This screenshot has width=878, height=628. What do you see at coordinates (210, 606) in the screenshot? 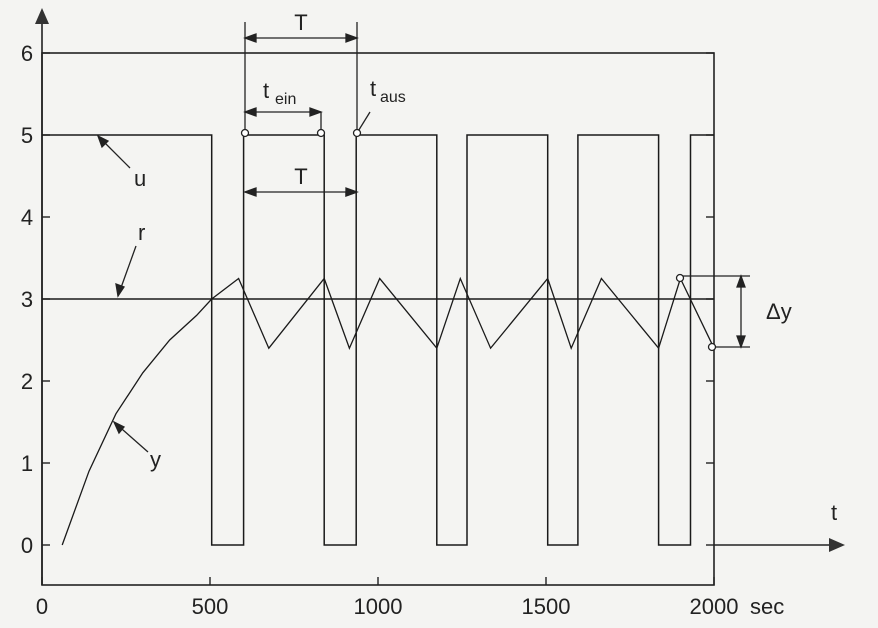
I see `x-tick-label: 500` at bounding box center [210, 606].